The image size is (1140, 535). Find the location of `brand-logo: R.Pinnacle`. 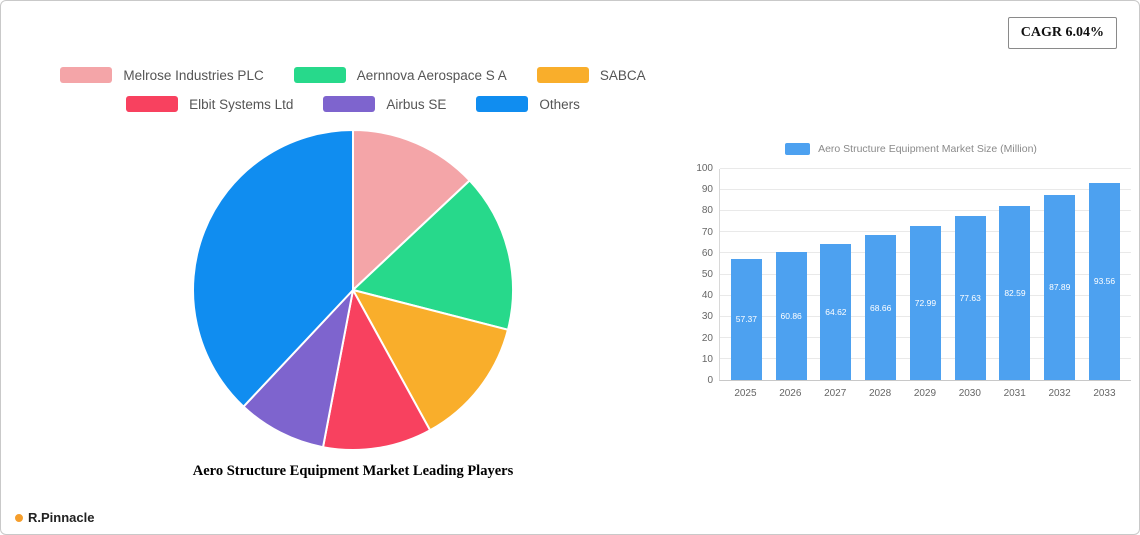

brand-logo: R.Pinnacle is located at coordinates (54, 517).